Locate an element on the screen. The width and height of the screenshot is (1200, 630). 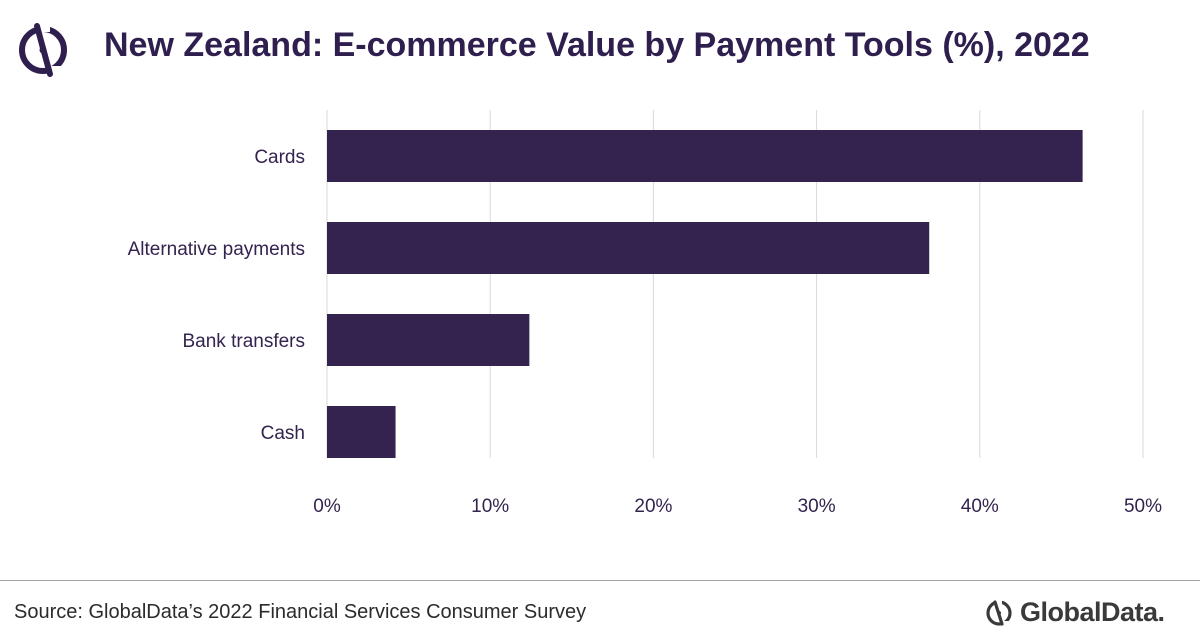
brand-name: GlobalData. is located at coordinates (1092, 612).